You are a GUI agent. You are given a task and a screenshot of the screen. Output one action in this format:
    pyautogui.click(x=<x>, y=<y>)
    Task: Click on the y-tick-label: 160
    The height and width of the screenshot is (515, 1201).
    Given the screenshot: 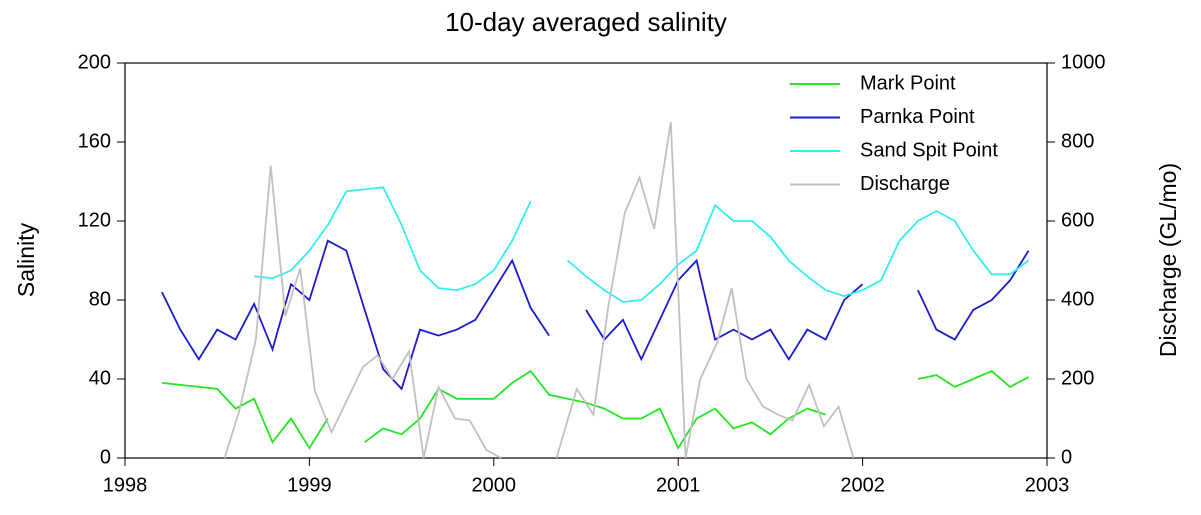 What is the action you would take?
    pyautogui.click(x=94, y=141)
    